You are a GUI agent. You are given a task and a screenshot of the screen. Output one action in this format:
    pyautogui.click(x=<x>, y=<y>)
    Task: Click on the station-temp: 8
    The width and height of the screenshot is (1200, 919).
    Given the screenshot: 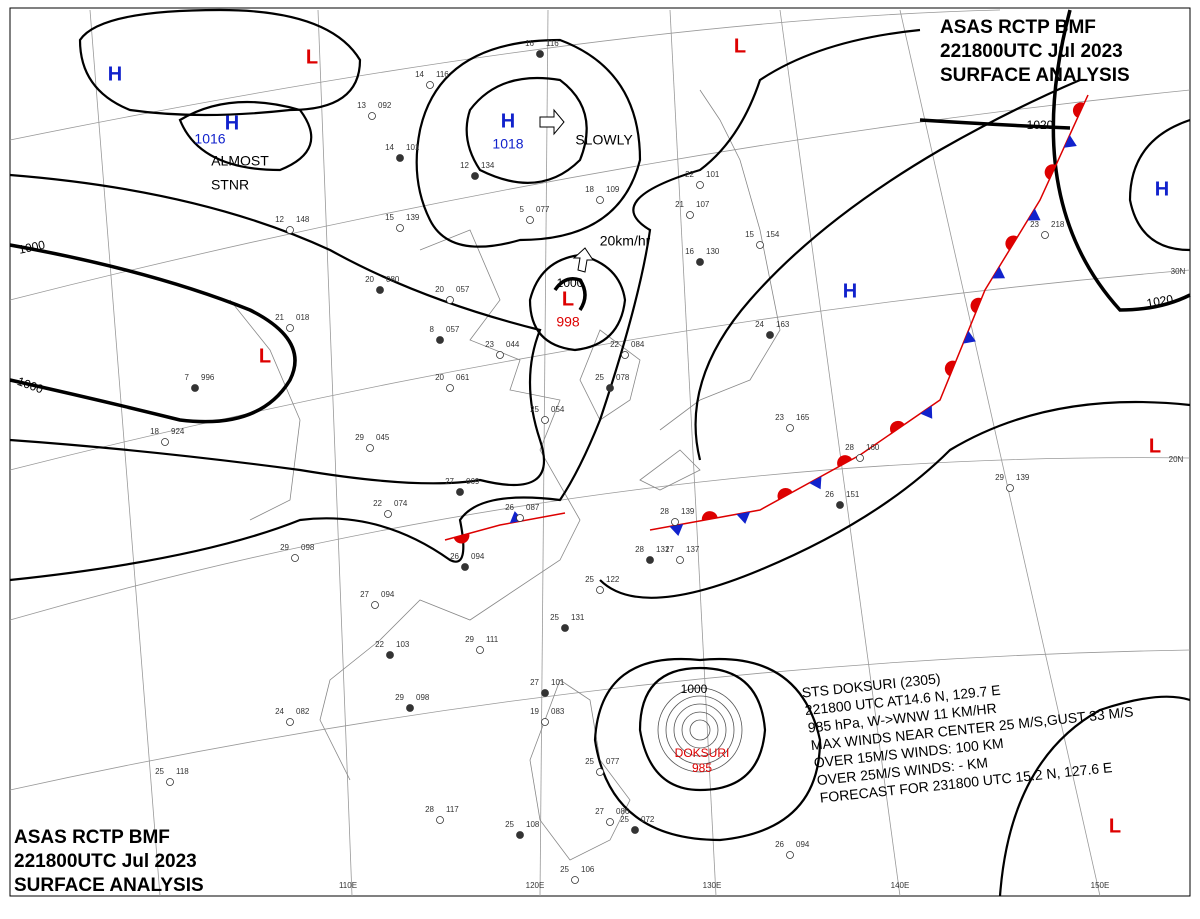 What is the action you would take?
    pyautogui.click(x=432, y=329)
    